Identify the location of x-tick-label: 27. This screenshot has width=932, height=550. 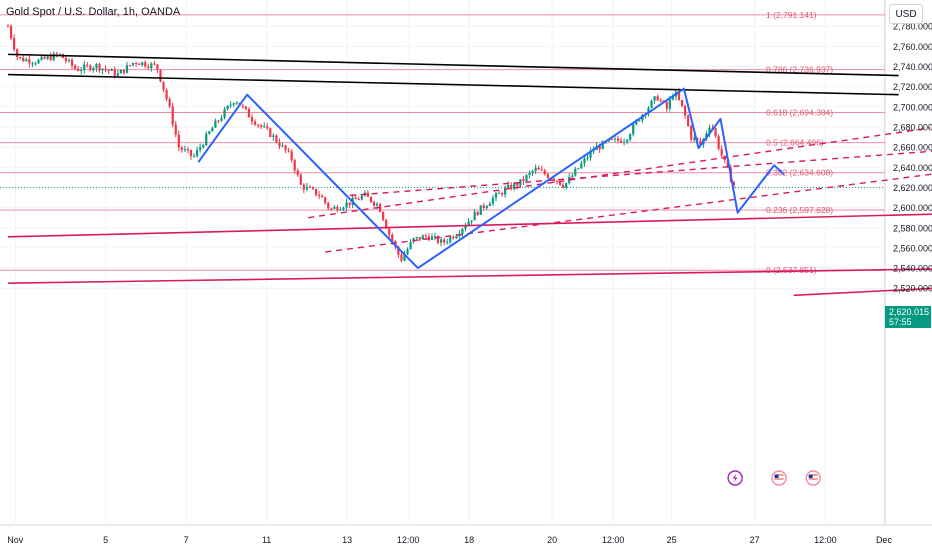
(755, 540).